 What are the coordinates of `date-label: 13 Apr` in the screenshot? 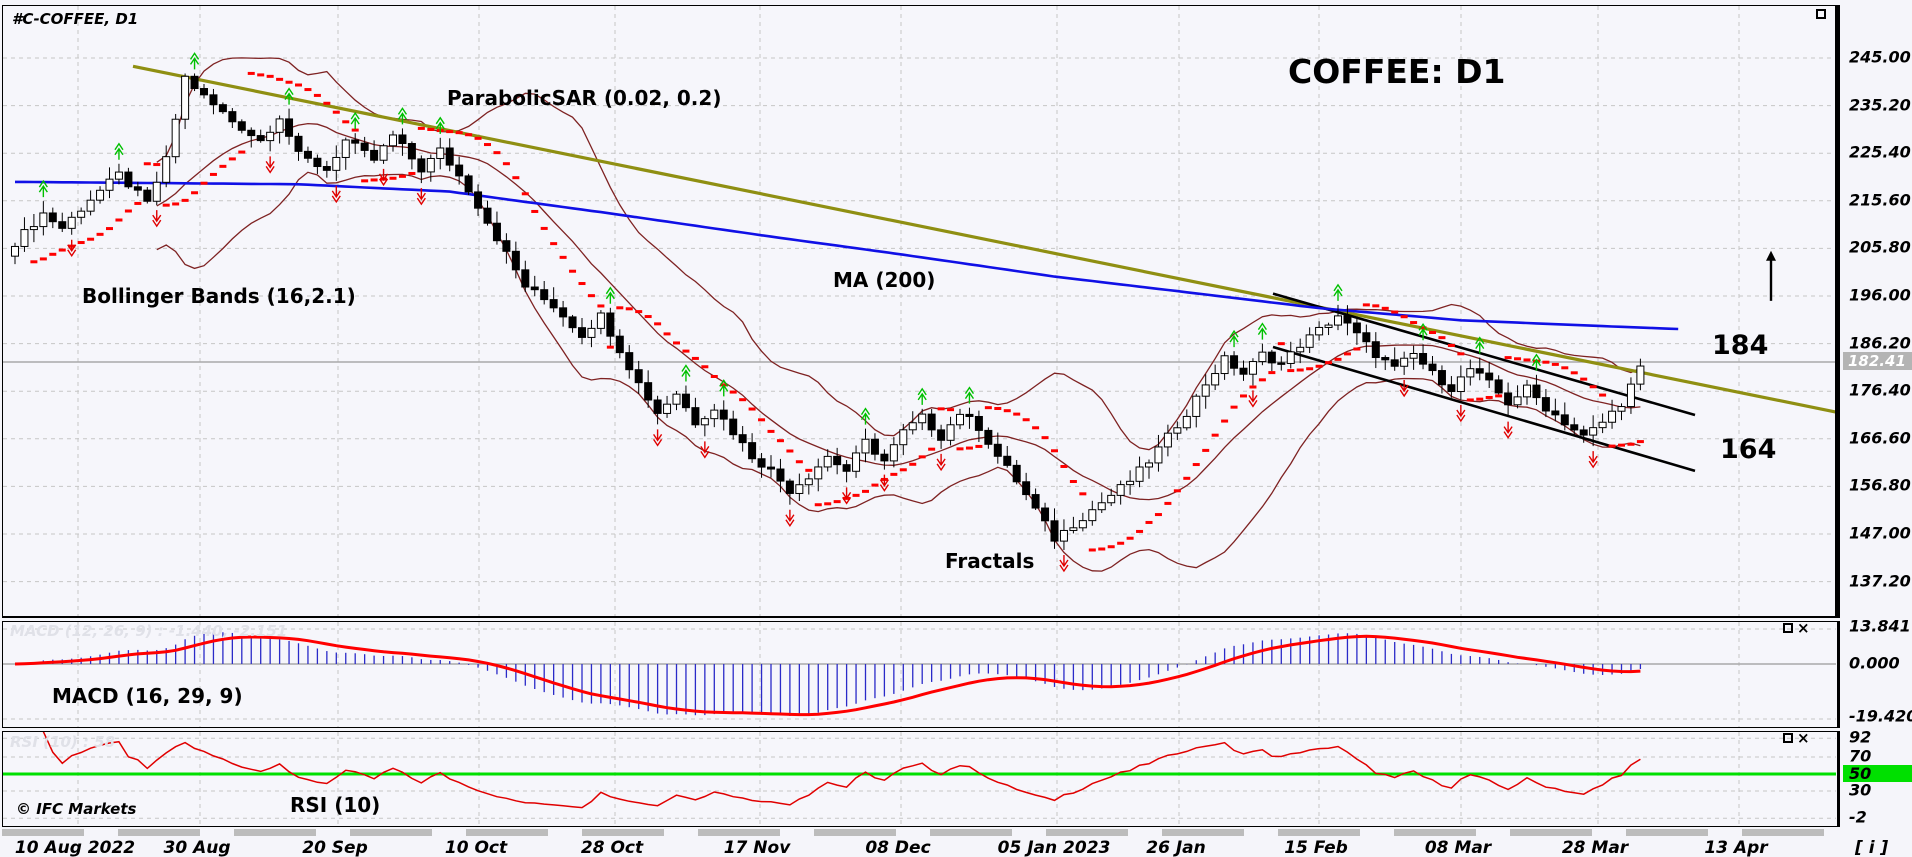 It's located at (1736, 847).